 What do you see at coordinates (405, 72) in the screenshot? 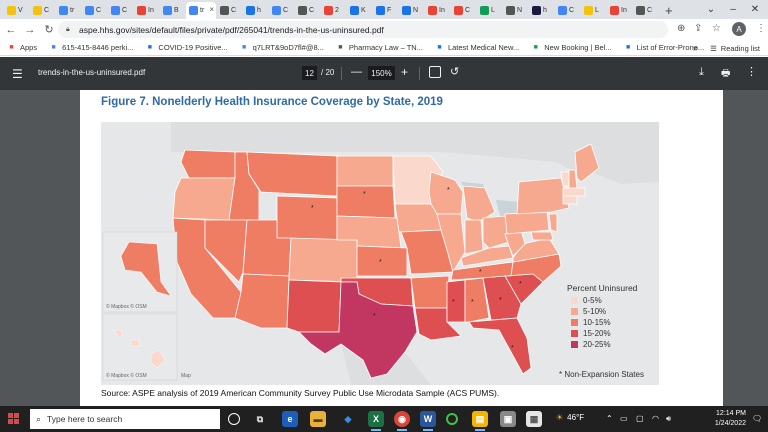
I see `zoom-in-icon: +` at bounding box center [405, 72].